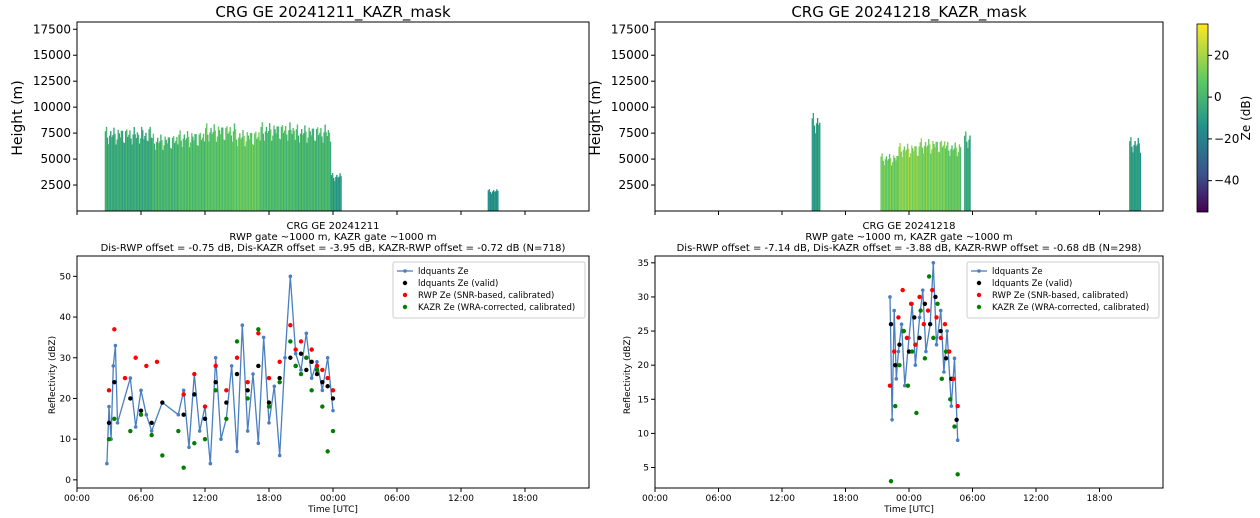  What do you see at coordinates (643, 264) in the screenshot?
I see `y-tick-label: 35` at bounding box center [643, 264].